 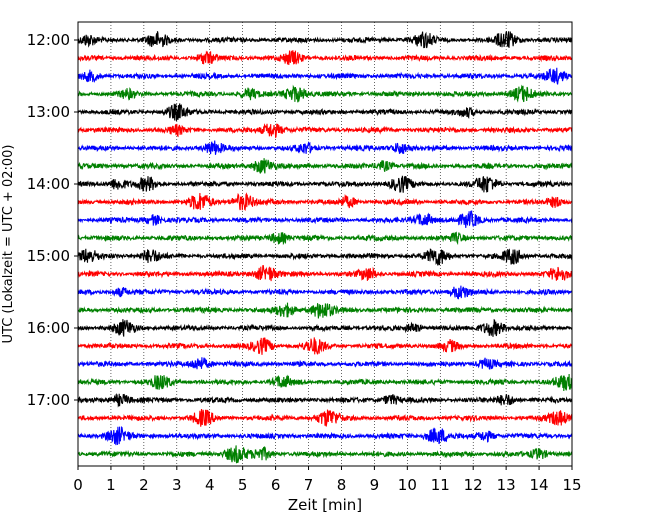 What do you see at coordinates (48, 40) in the screenshot?
I see `y-tick-label: 12:00` at bounding box center [48, 40].